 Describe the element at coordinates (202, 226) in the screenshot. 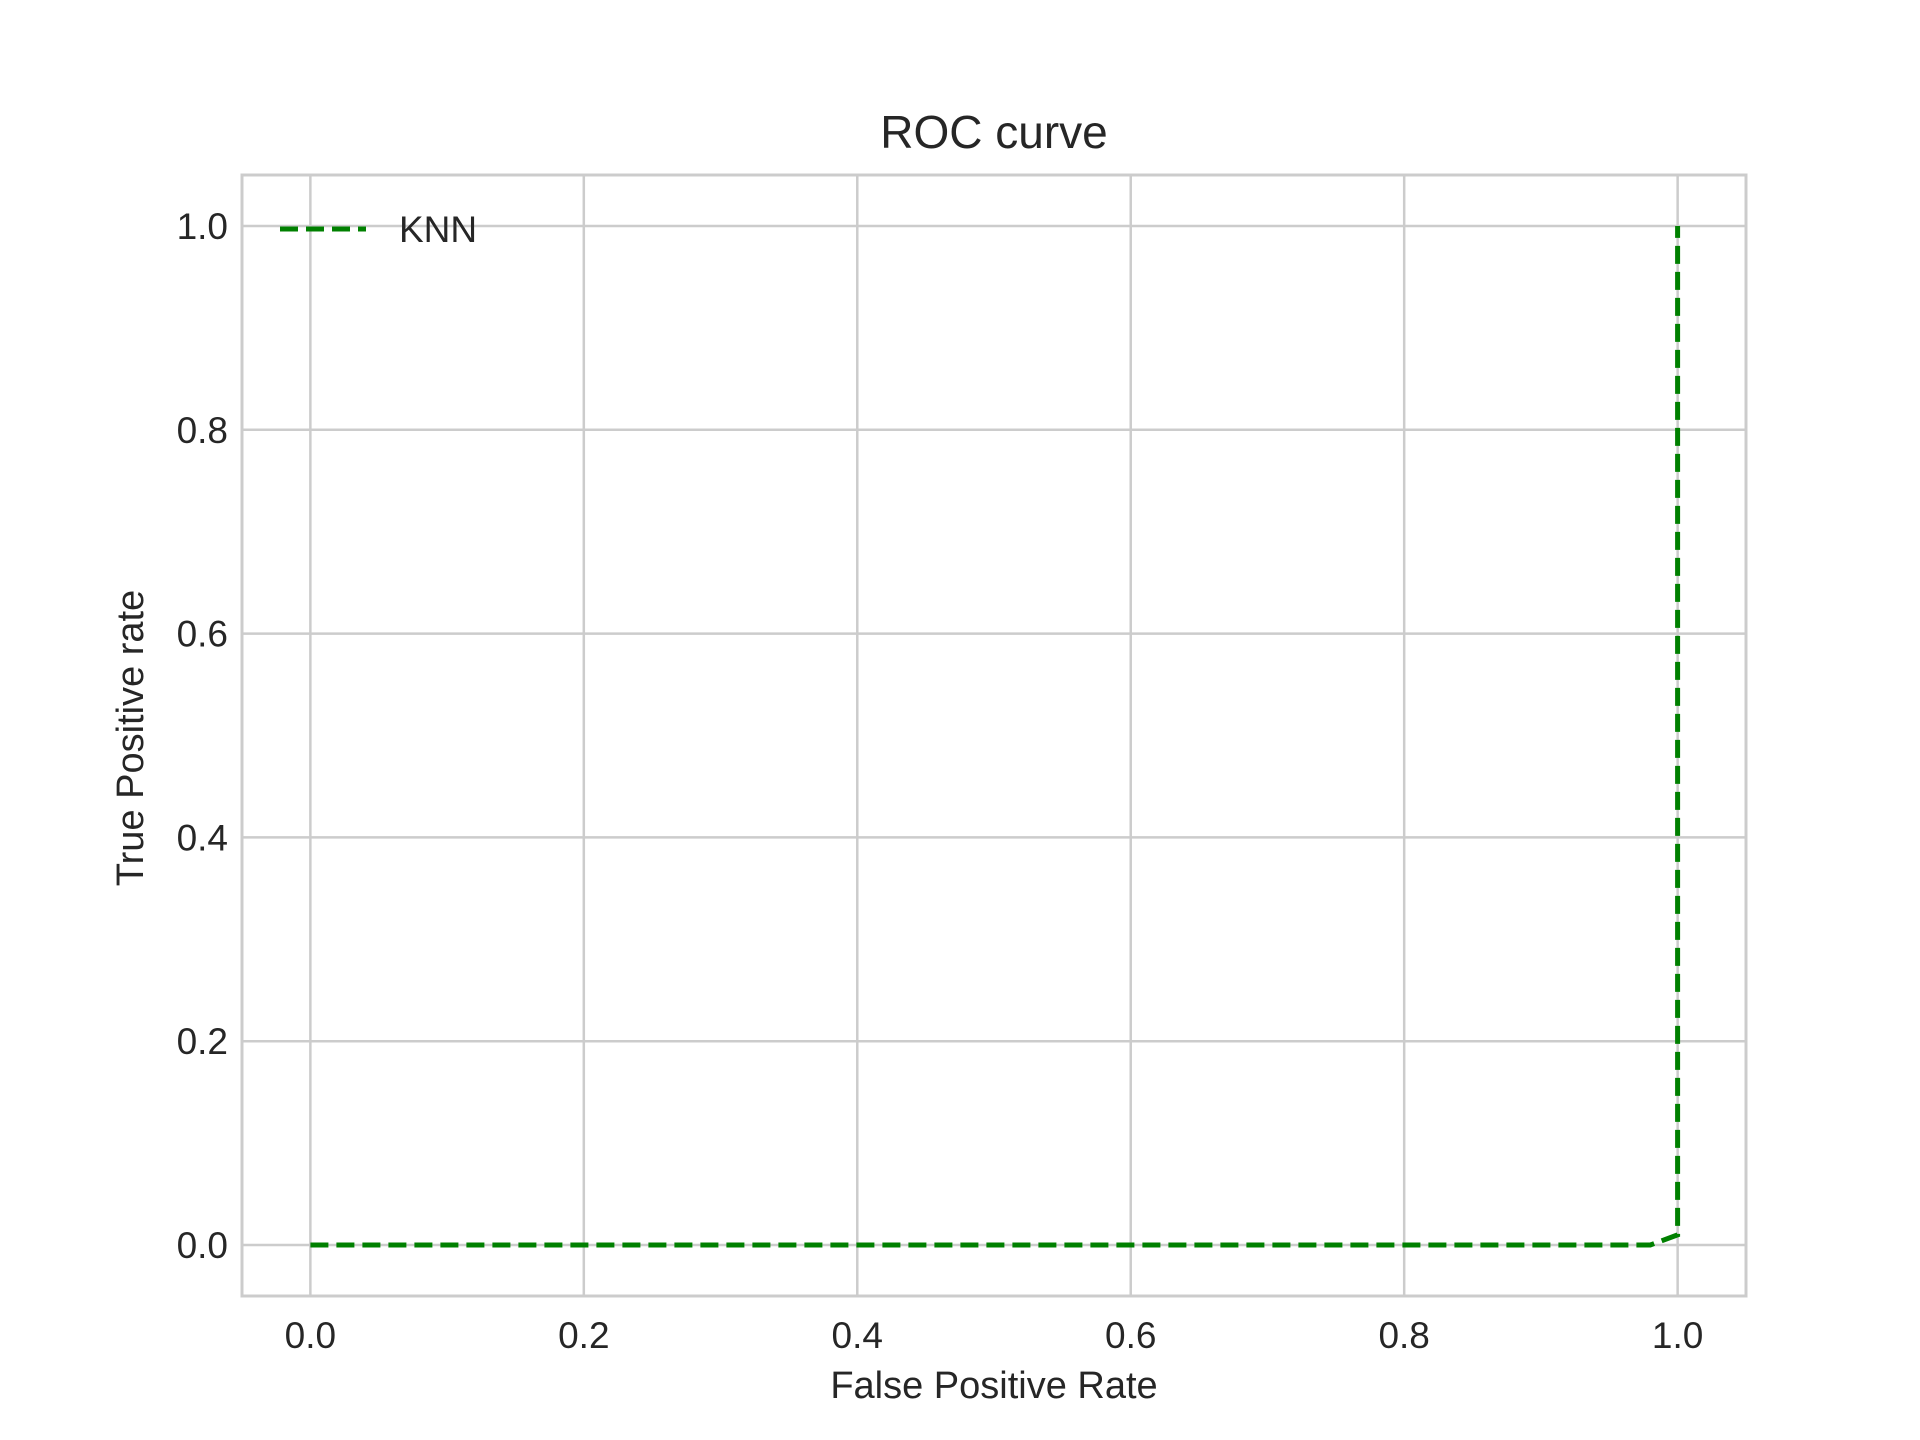

I see `y-tick-label: 1.0` at that location.